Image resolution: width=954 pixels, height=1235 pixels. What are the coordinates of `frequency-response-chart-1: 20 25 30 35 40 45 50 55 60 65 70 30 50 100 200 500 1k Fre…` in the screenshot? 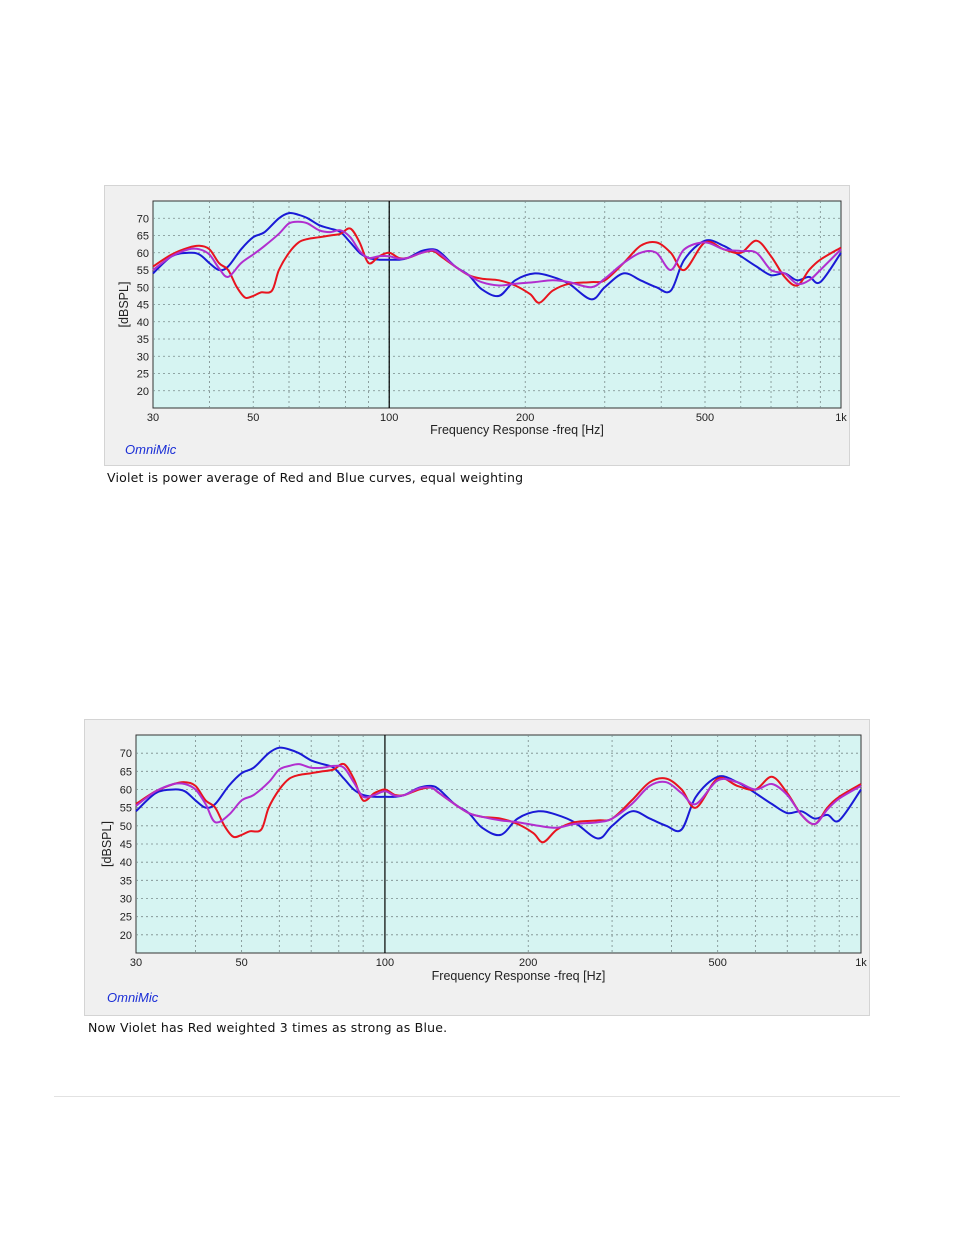 It's located at (482, 318).